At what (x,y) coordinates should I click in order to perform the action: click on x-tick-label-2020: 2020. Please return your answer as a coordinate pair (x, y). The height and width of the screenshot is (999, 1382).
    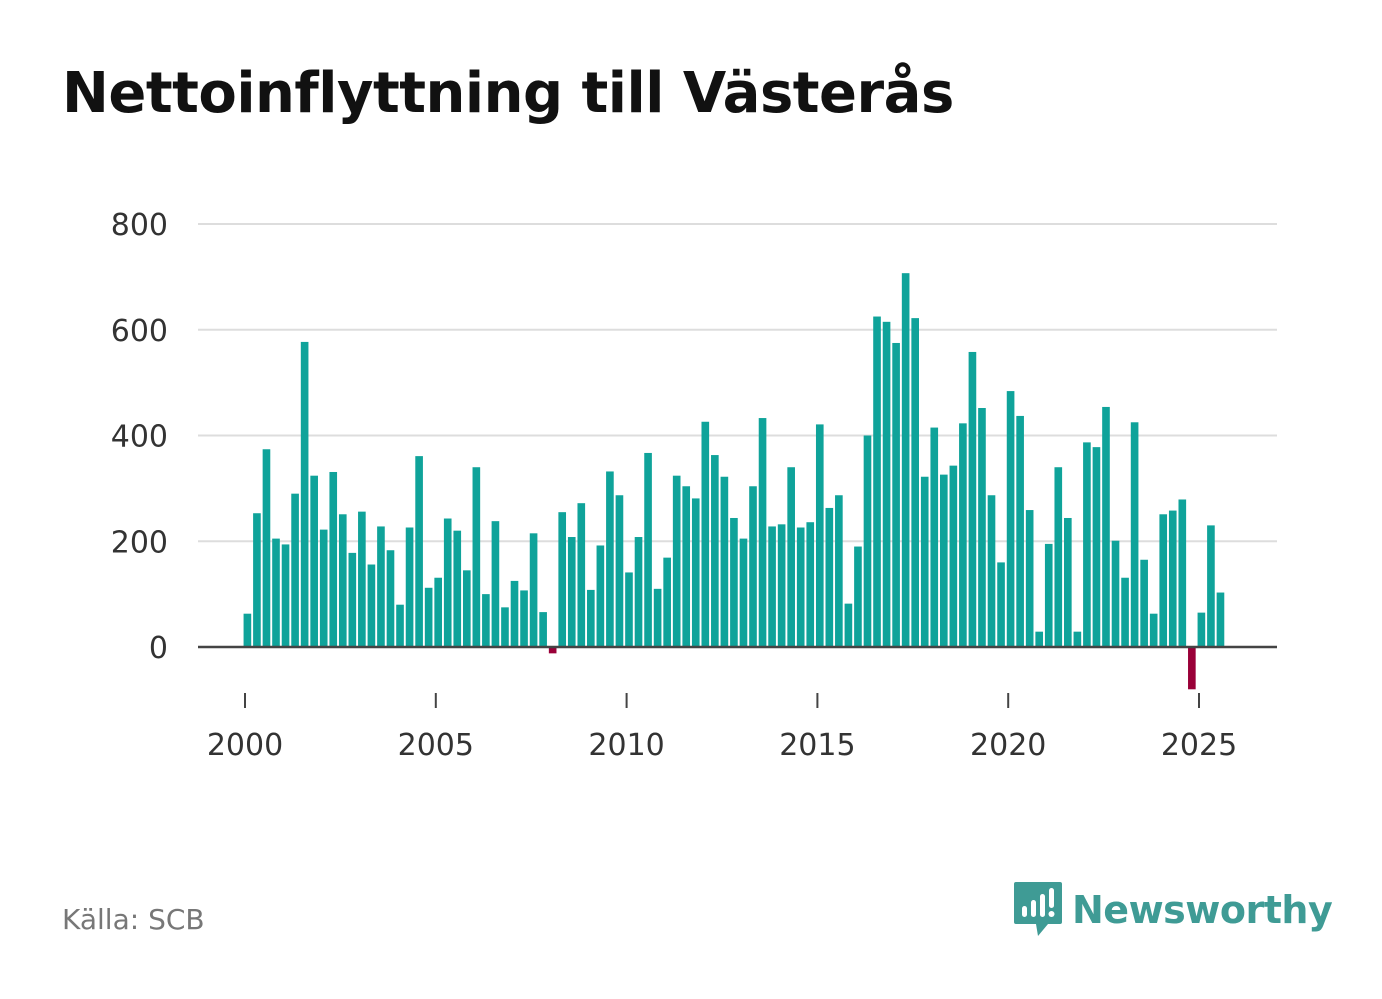
    Looking at the image, I should click on (1008, 745).